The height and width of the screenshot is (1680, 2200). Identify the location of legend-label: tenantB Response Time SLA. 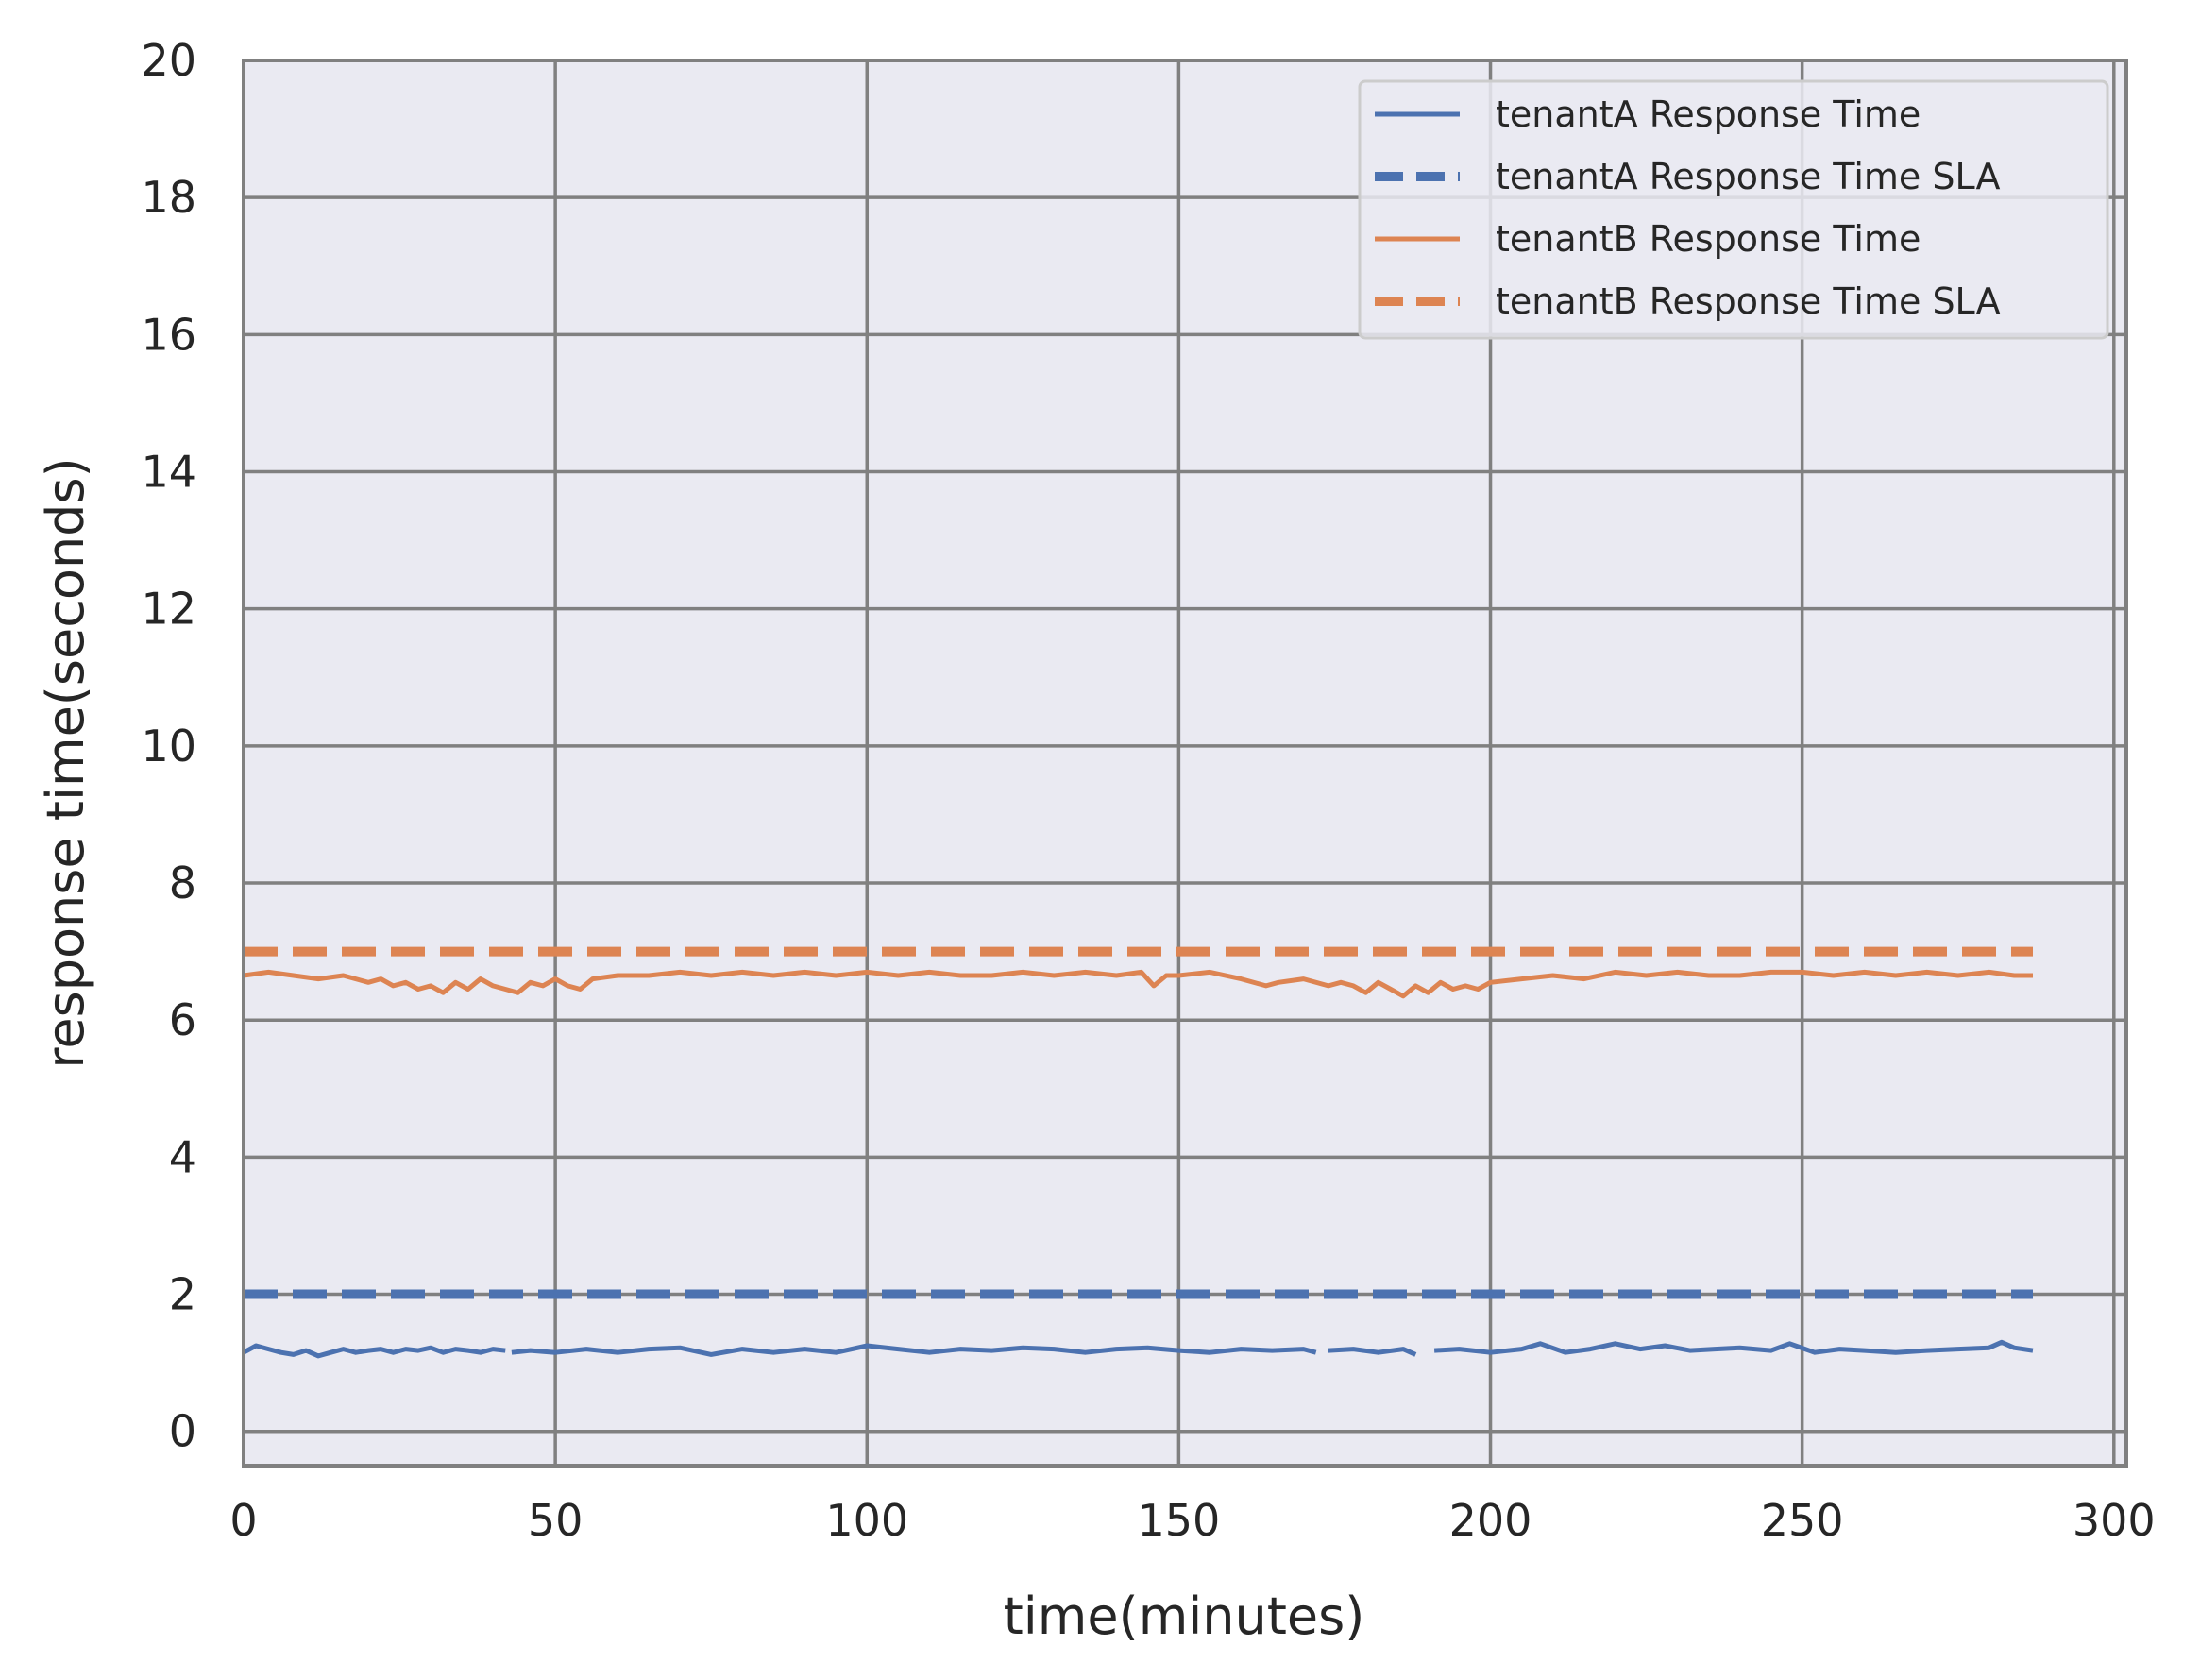
(1748, 301).